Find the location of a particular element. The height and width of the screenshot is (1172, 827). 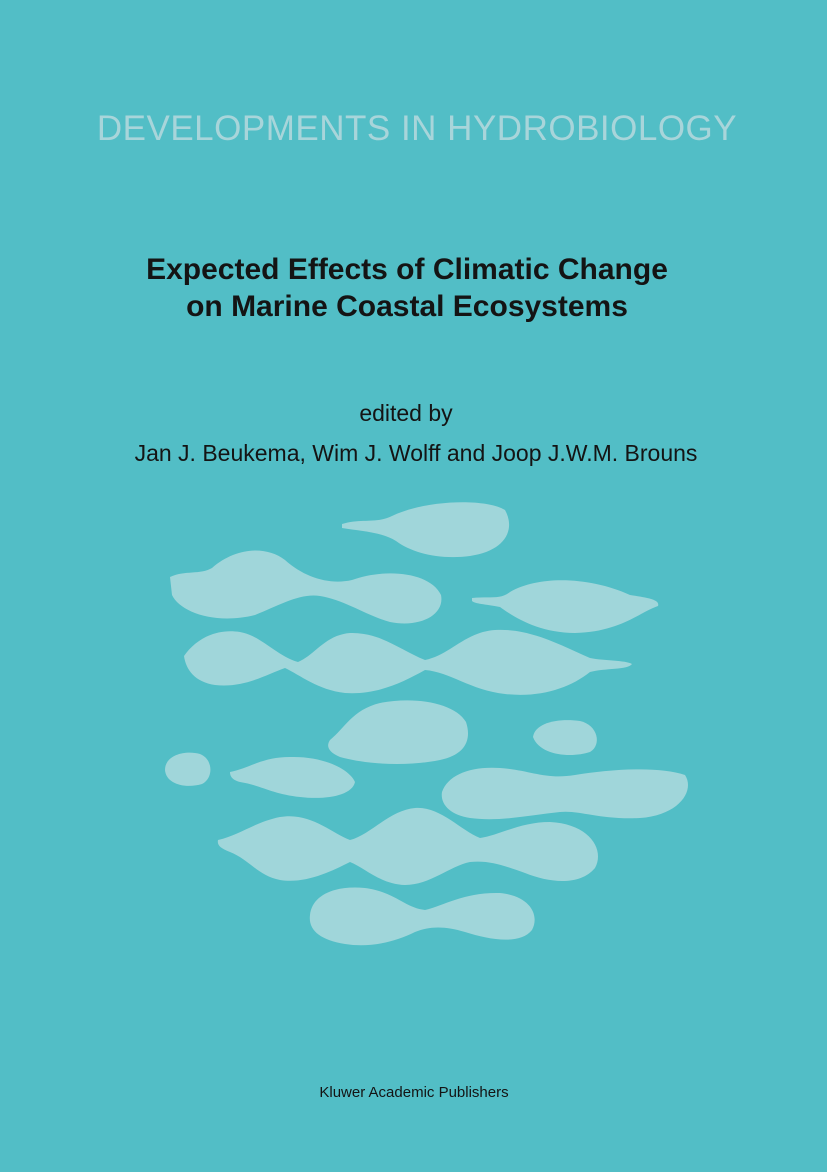

series-name: DEVELOPMENTS IN HYDROBIOLOGY is located at coordinates (417, 128).